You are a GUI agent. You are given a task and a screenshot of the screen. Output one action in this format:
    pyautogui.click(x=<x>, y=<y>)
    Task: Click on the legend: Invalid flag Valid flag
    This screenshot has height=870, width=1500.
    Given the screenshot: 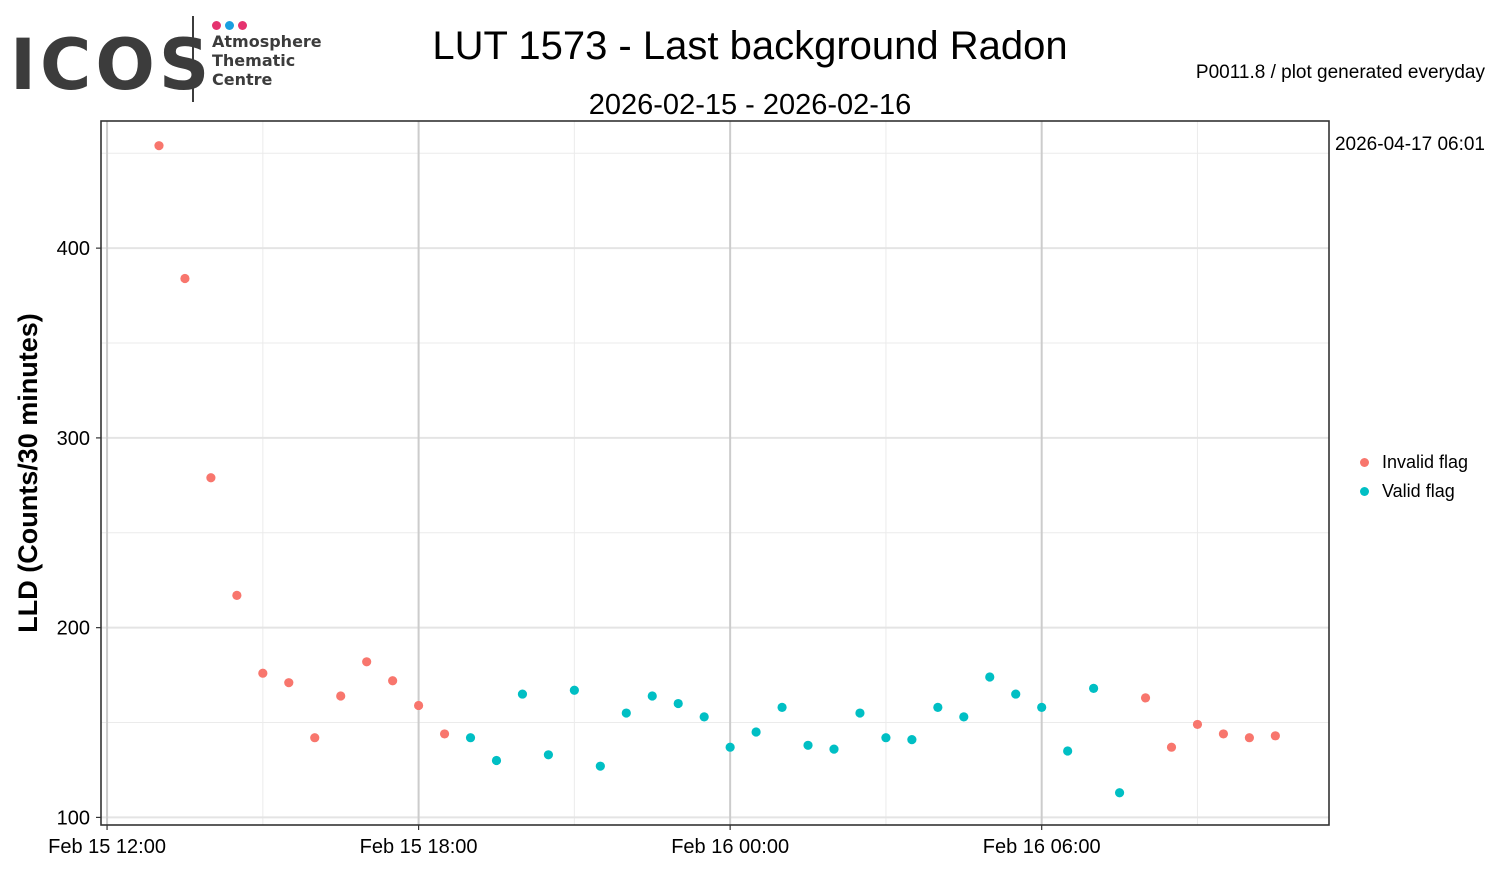 What is the action you would take?
    pyautogui.click(x=1414, y=477)
    